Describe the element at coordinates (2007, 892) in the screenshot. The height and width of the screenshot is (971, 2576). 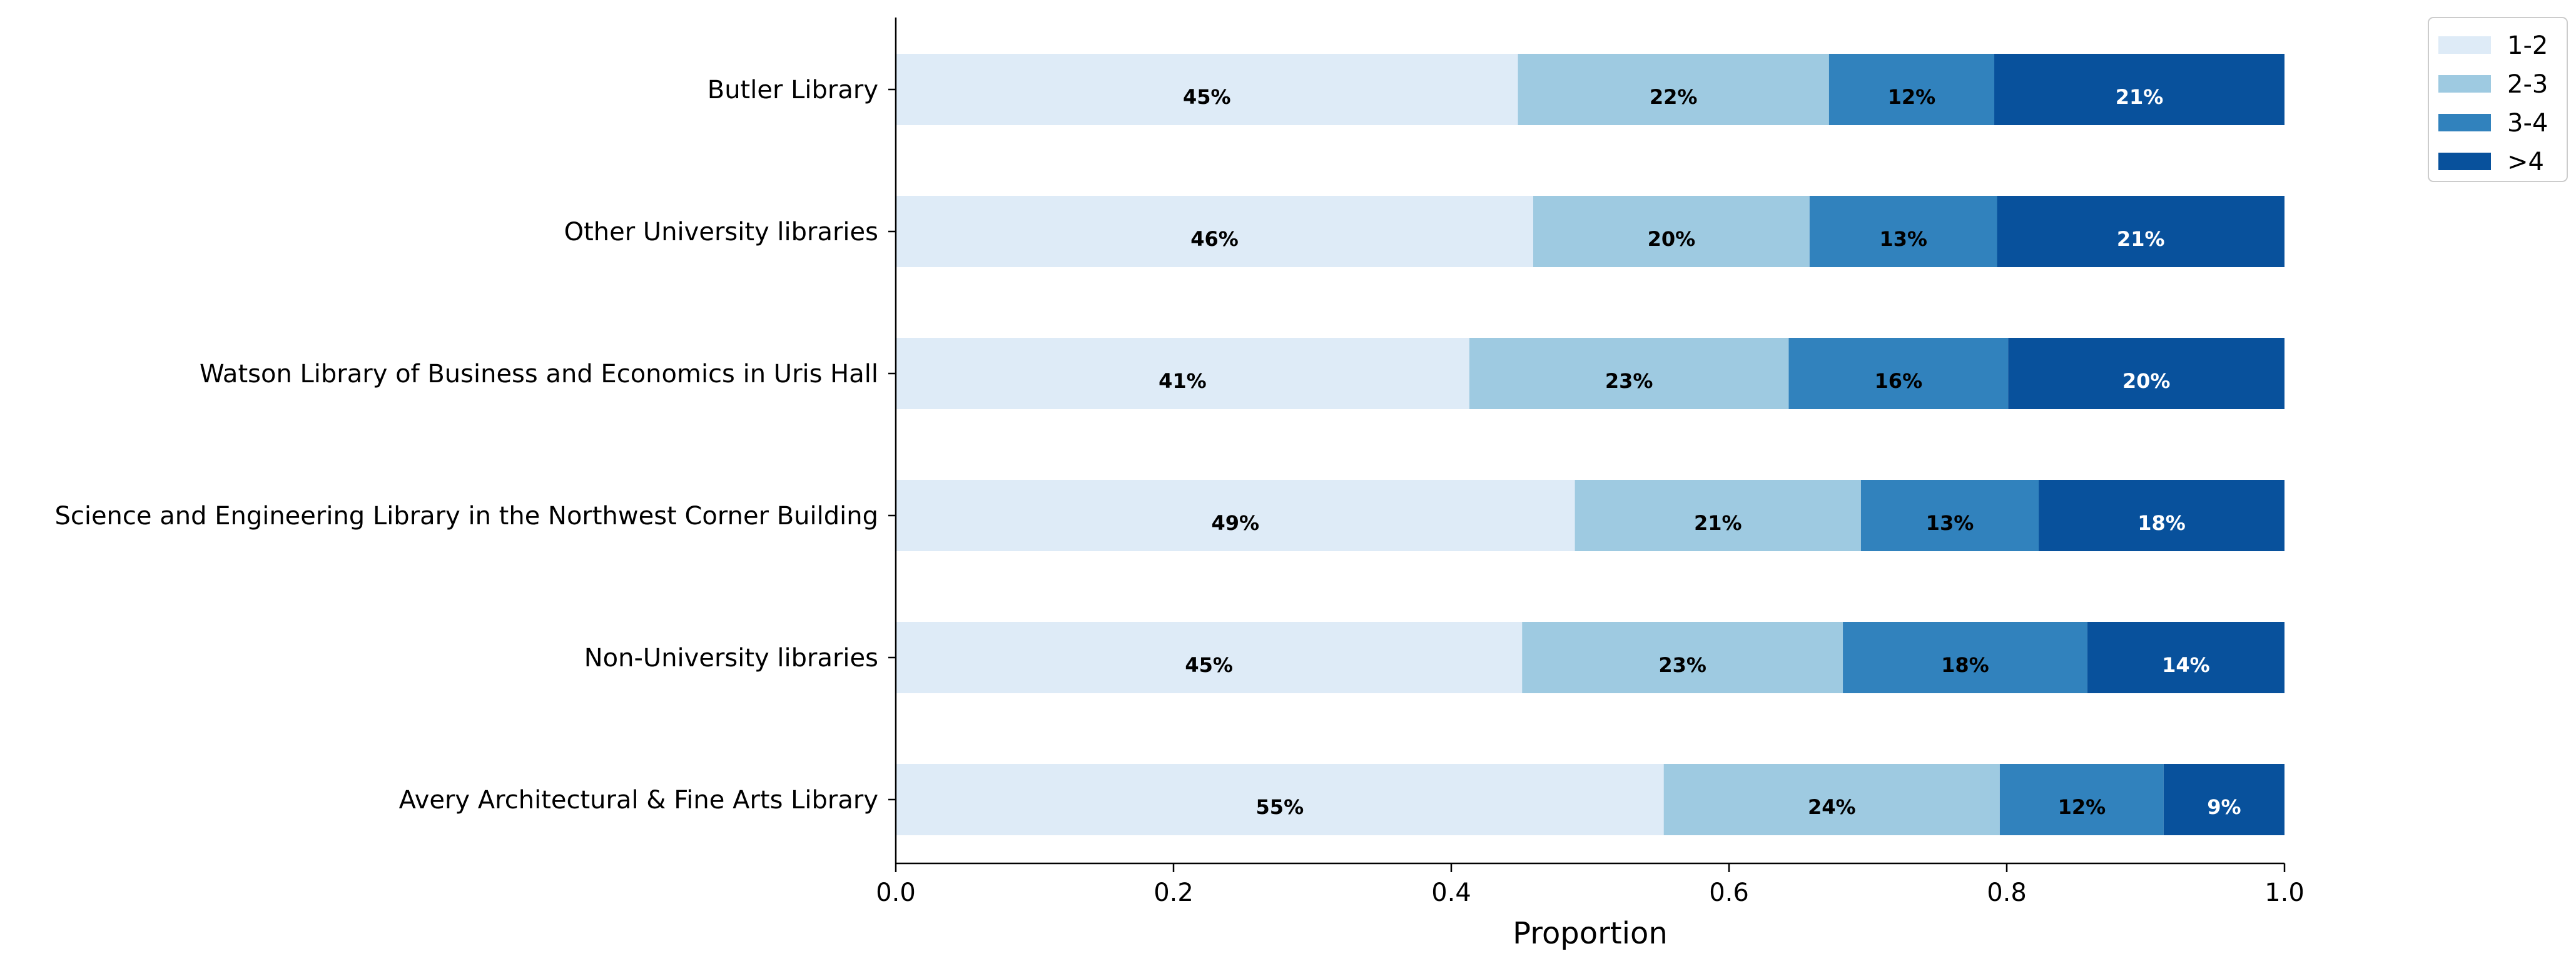
I see `x-tick-label: 0.8` at that location.